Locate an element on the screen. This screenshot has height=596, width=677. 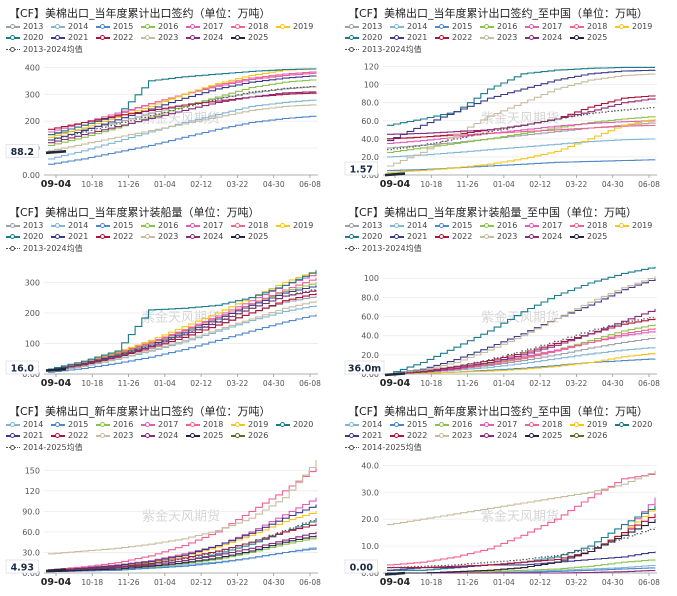
legend-label: 2016 is located at coordinates (168, 225).